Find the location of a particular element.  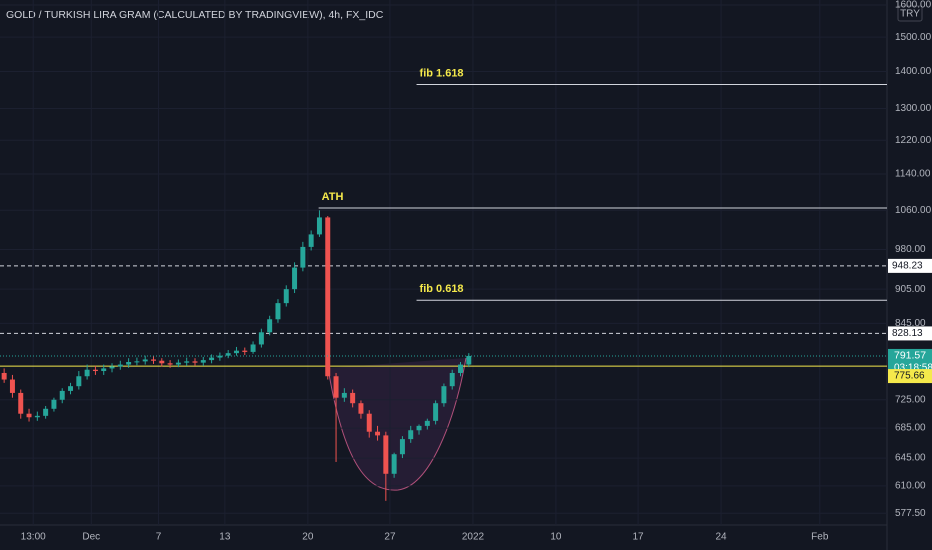

y-tick-label: 1220.00 is located at coordinates (913, 140).